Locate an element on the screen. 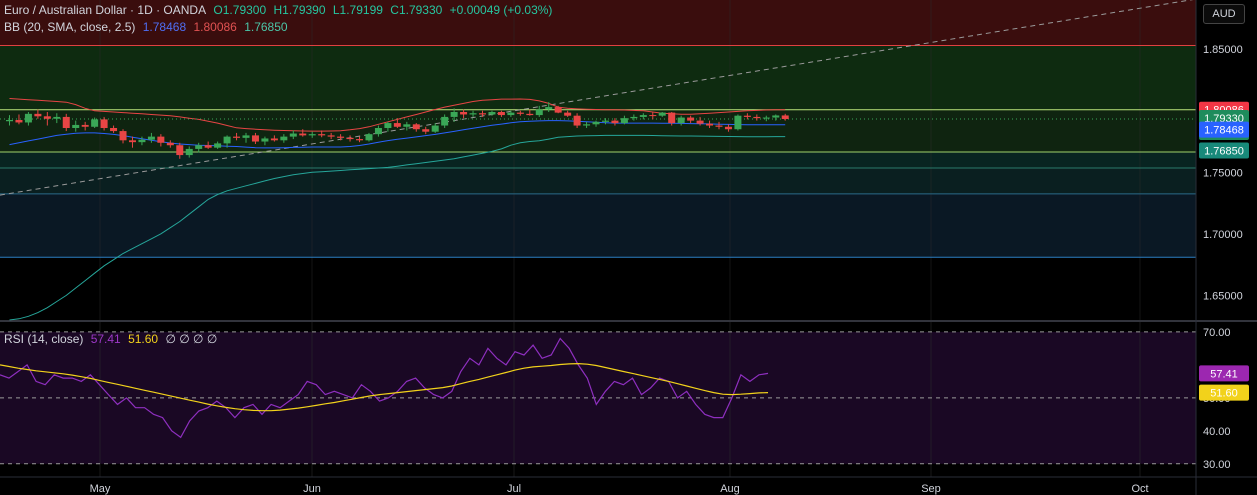 The width and height of the screenshot is (1257, 495). close-value: C1.79330 is located at coordinates (416, 10).